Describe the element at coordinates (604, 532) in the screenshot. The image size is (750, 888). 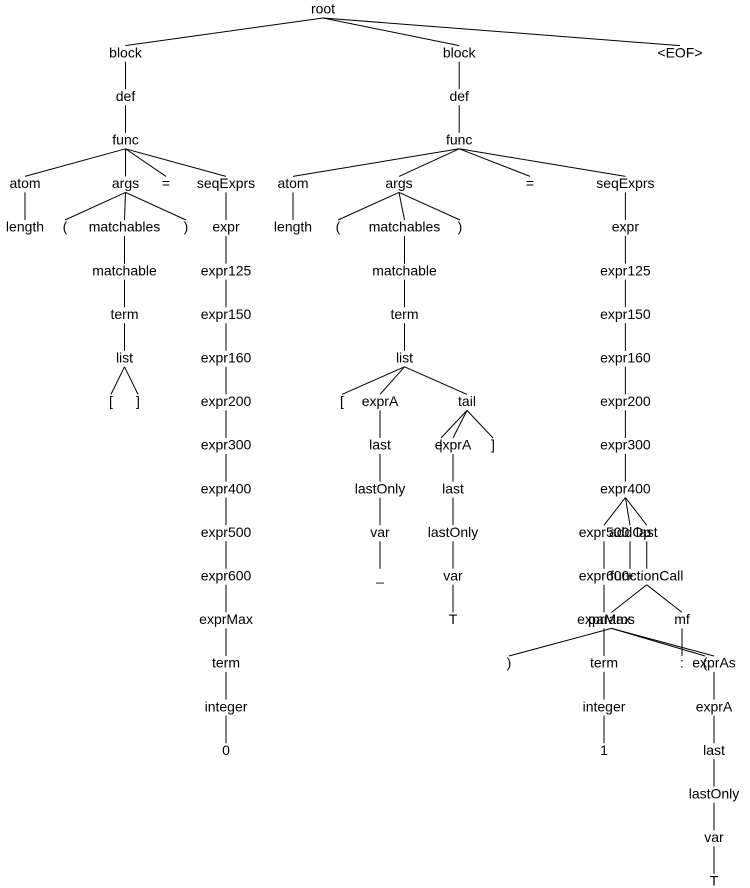
I see `node-label: expr500` at that location.